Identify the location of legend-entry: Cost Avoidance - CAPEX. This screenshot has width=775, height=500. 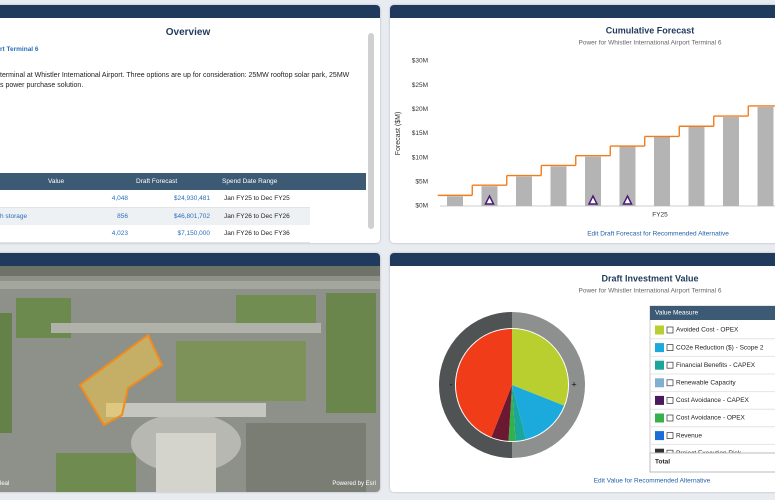
(713, 400).